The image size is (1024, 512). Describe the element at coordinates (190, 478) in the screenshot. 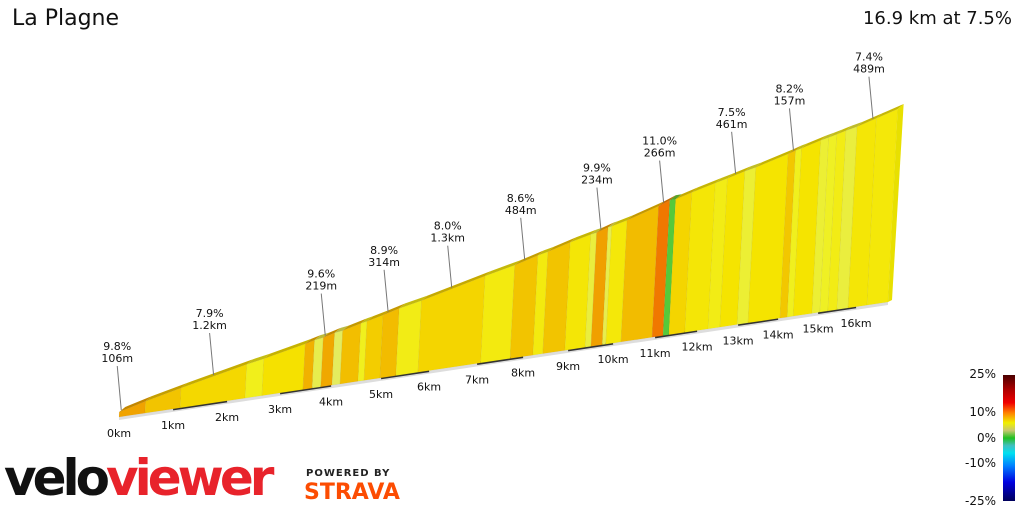

I see `logo-viewer: viewer` at that location.